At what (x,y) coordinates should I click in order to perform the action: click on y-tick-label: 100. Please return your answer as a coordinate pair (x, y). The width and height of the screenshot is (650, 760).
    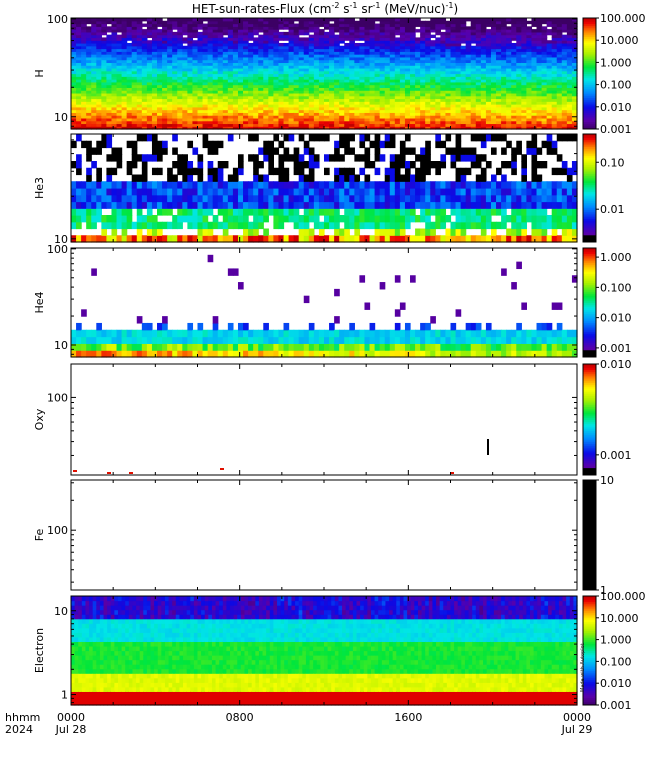
    Looking at the image, I should click on (57, 19).